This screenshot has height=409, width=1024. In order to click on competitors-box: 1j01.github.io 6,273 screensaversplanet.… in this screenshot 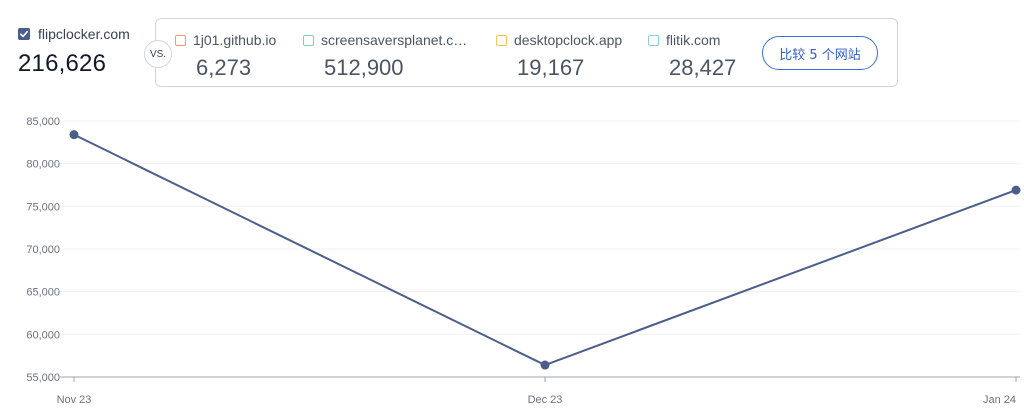, I will do `click(526, 52)`.